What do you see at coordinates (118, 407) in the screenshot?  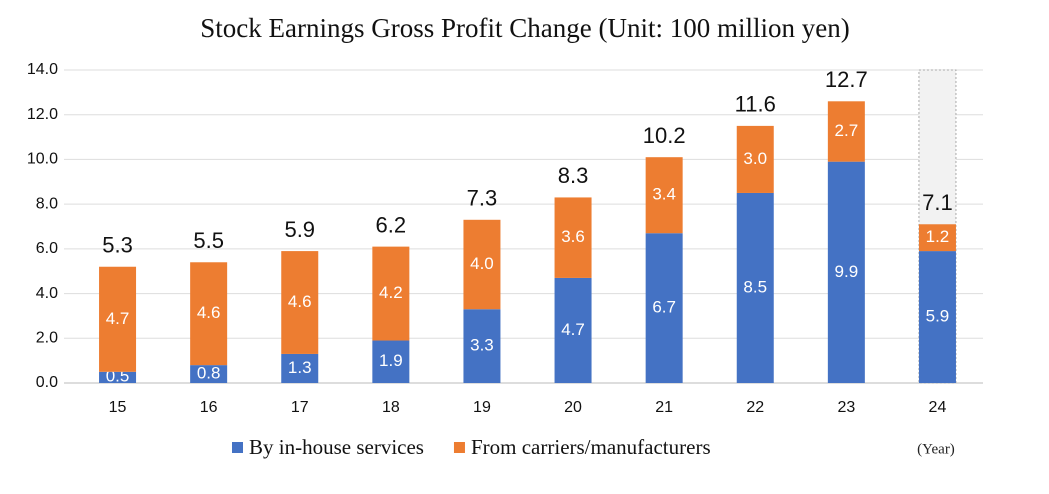 I see `x-tick-label: 15` at bounding box center [118, 407].